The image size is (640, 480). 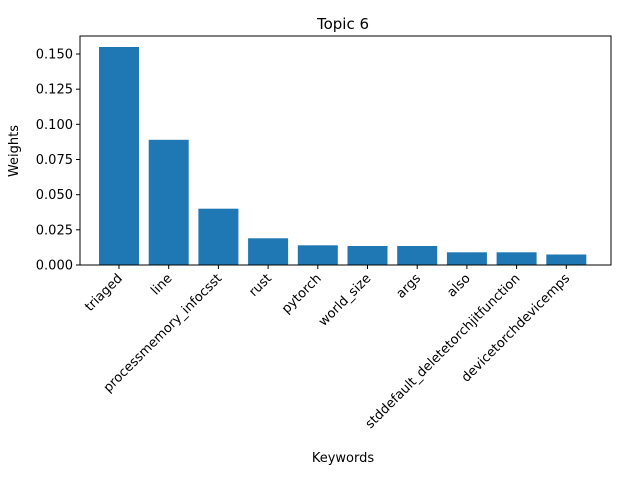 What do you see at coordinates (54, 195) in the screenshot?
I see `y-tick-label: 0.050` at bounding box center [54, 195].